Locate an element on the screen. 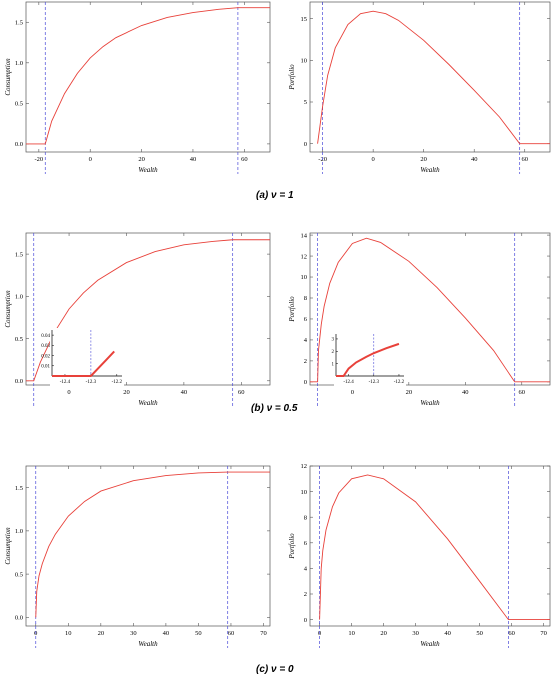 The height and width of the screenshot is (679, 558). chart-c-portfolio: 010203040506070024681012WealthPortfolio is located at coordinates (419, 555).